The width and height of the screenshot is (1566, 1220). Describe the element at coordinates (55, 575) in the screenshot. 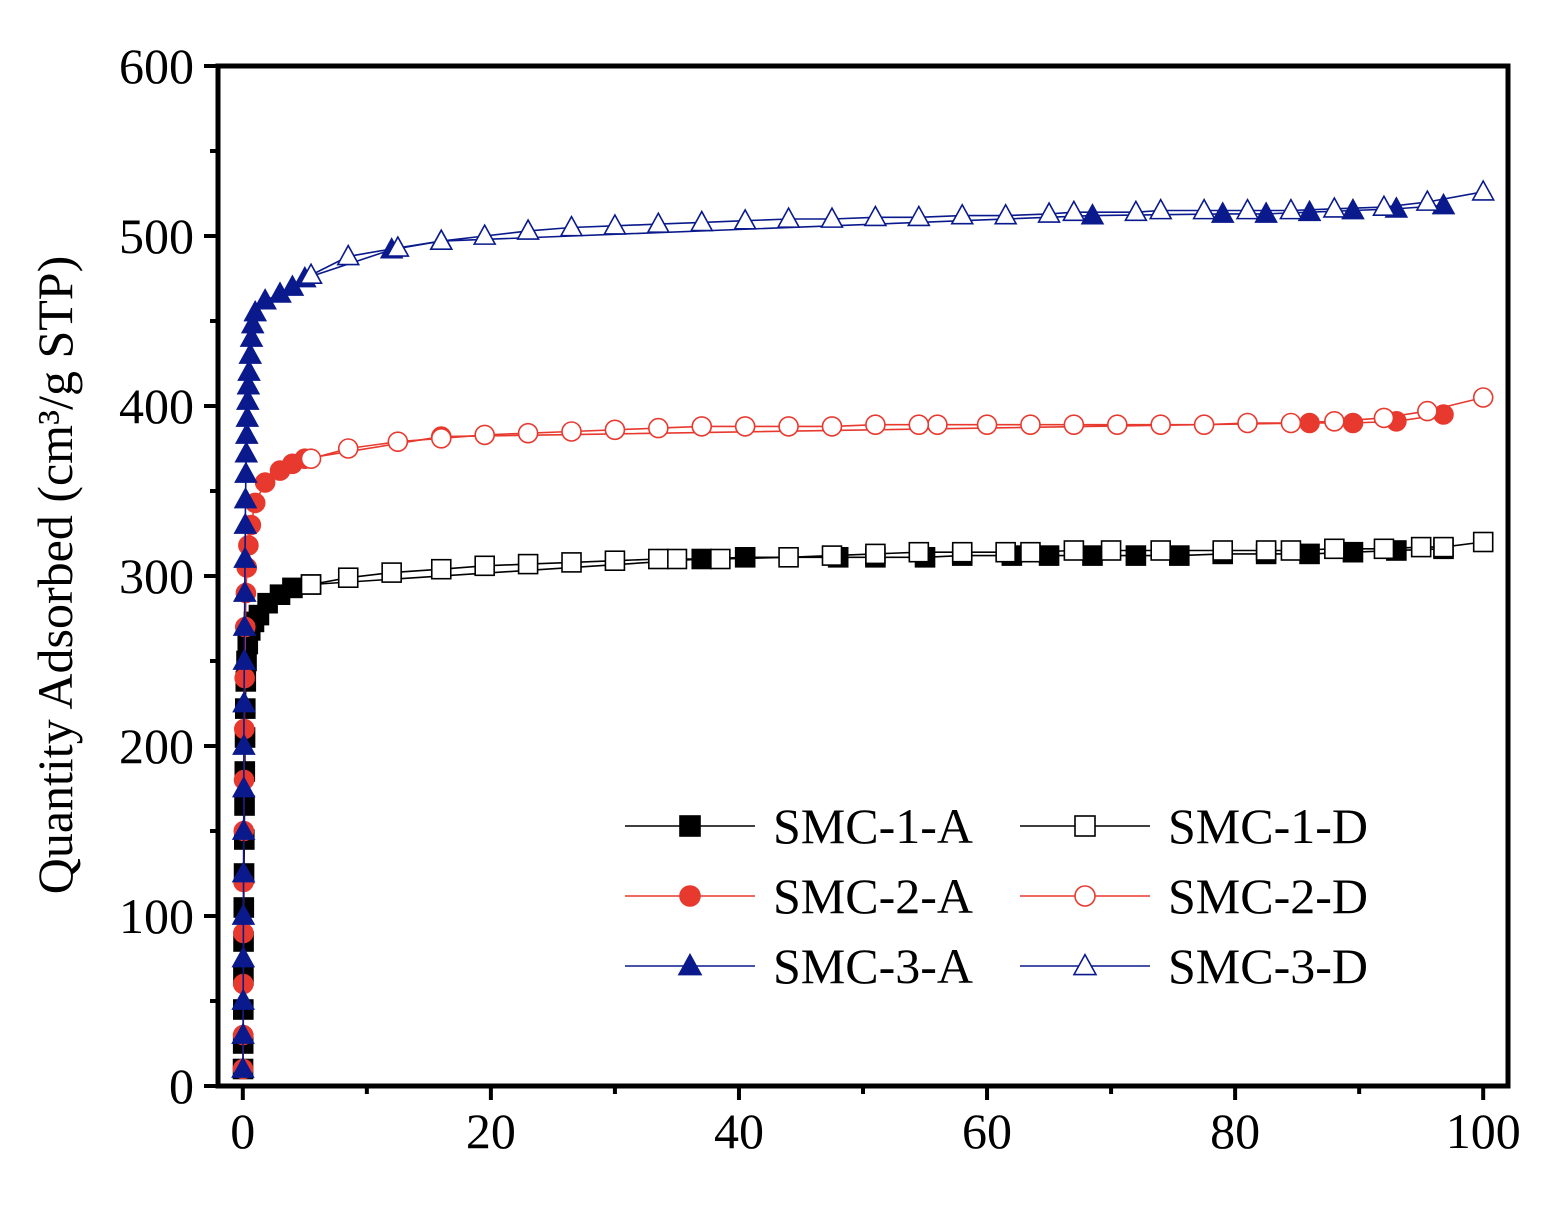

I see `y-axis-title: Quantity Adsorbed (cm³/g STP)` at that location.